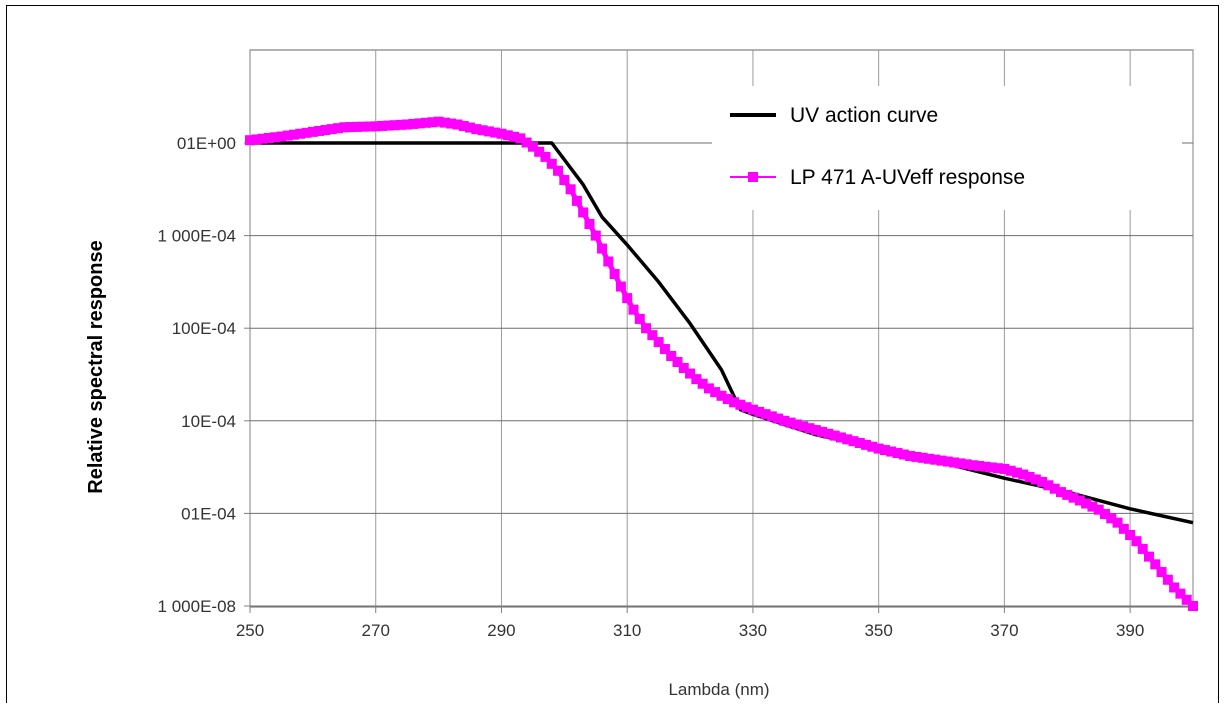 The image size is (1226, 704). Describe the element at coordinates (204, 328) in the screenshot. I see `y-tick-label: 100E-04` at that location.